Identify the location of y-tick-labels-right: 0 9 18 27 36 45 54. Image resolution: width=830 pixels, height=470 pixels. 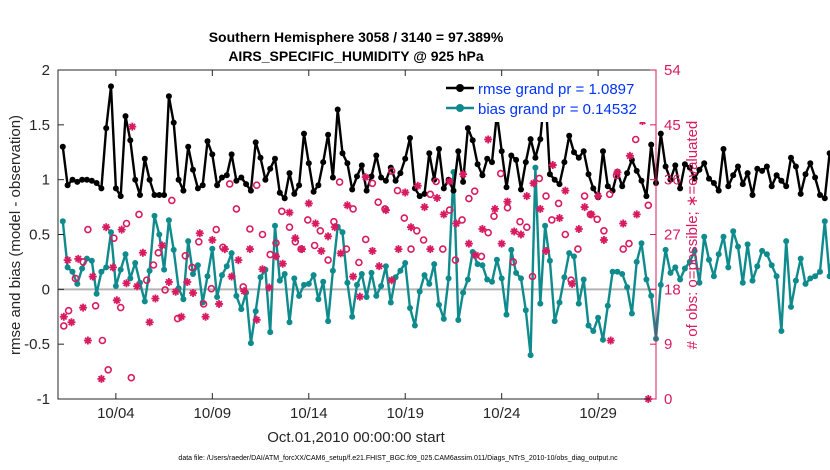
(672, 235).